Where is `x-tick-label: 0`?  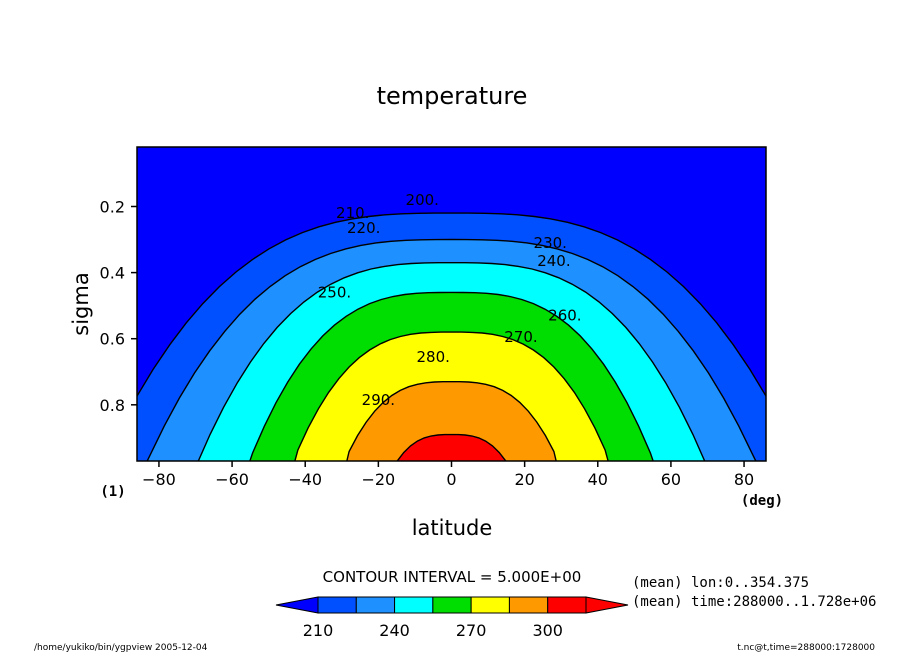 x-tick-label: 0 is located at coordinates (451, 479).